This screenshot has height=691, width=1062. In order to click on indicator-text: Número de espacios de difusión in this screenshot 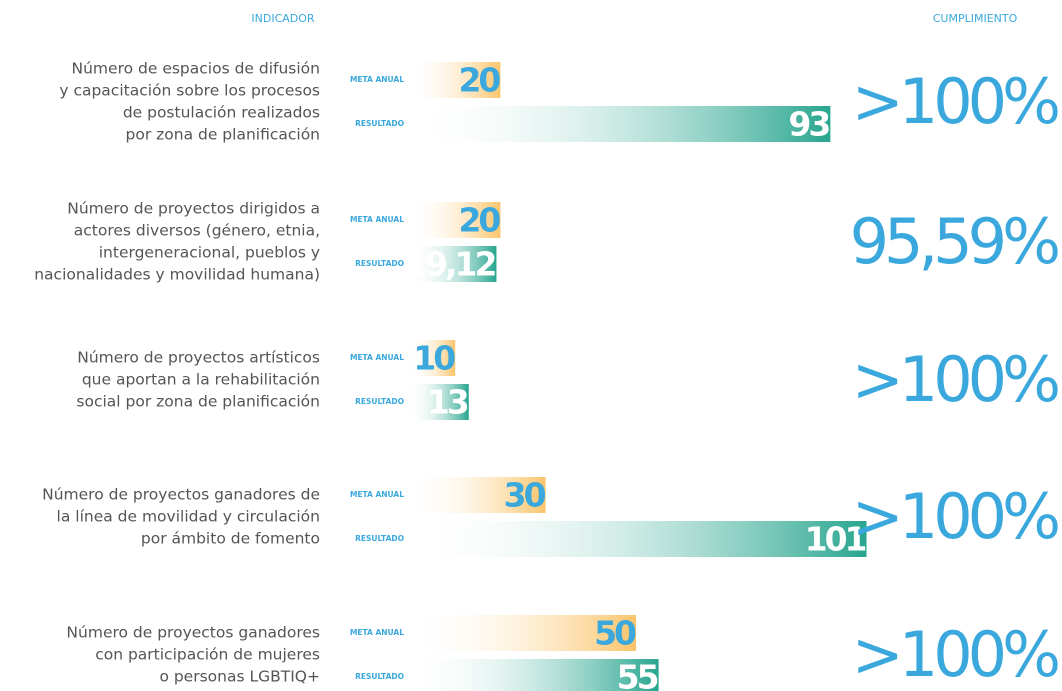, I will do `click(196, 69)`.